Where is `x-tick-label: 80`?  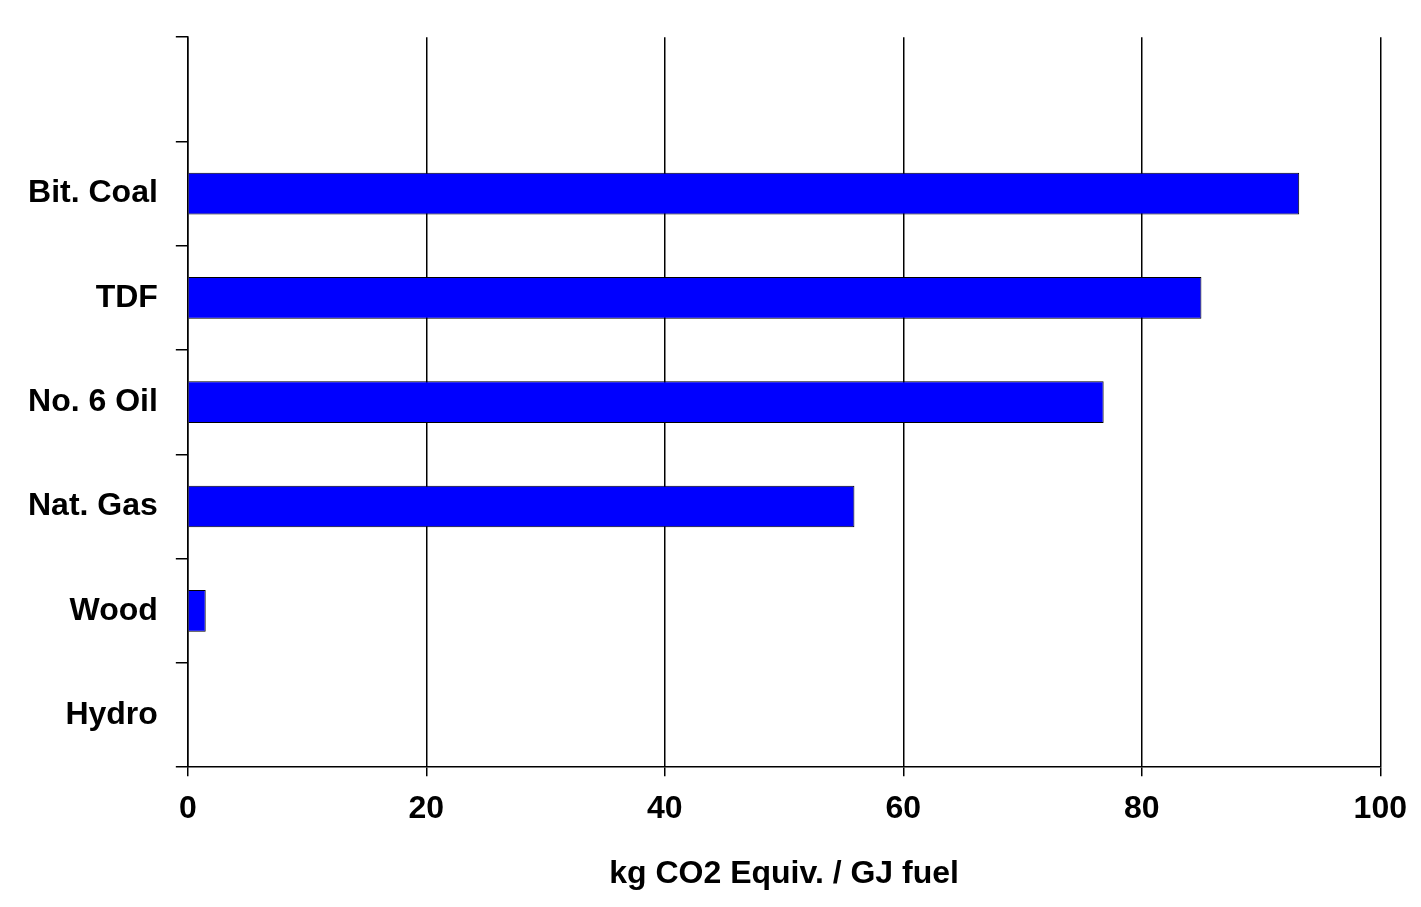 x-tick-label: 80 is located at coordinates (1142, 807).